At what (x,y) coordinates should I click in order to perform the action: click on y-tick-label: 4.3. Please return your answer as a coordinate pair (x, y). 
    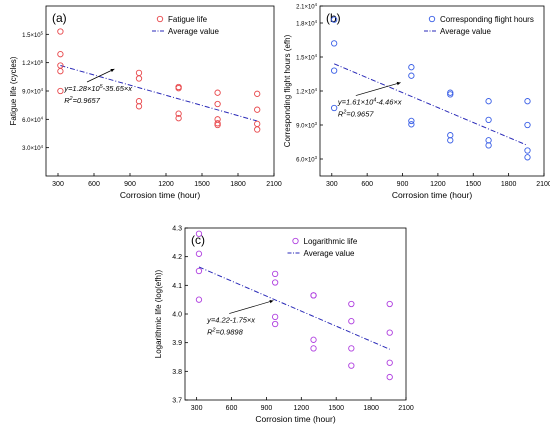
    Looking at the image, I should click on (177, 229).